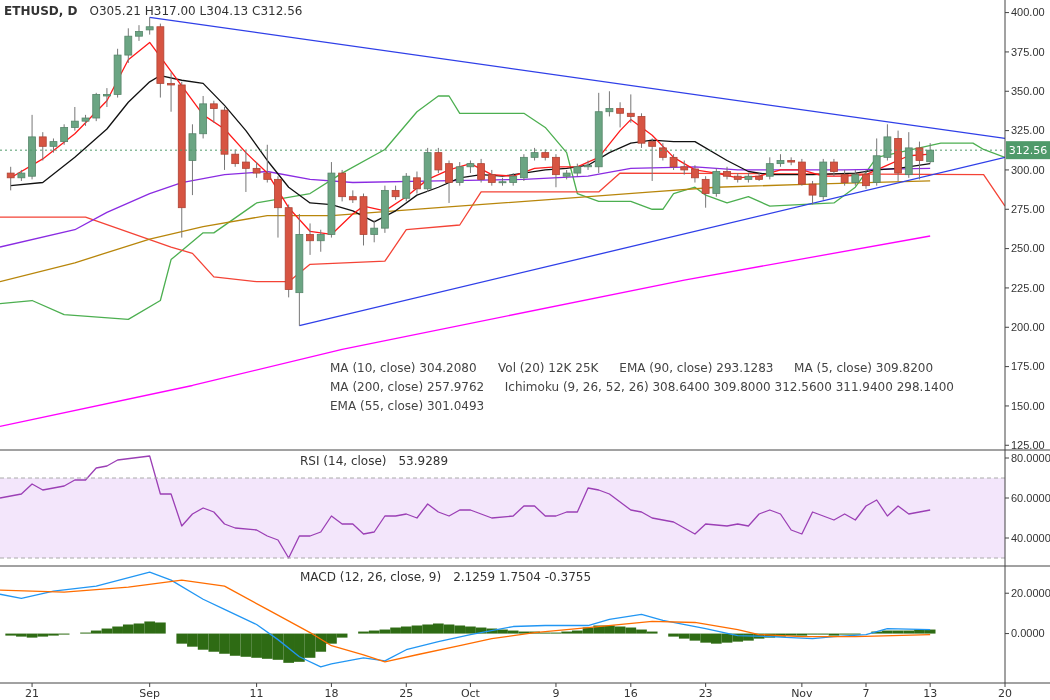  Describe the element at coordinates (343, 461) in the screenshot. I see `chart-title: RSI (14, close)` at that location.